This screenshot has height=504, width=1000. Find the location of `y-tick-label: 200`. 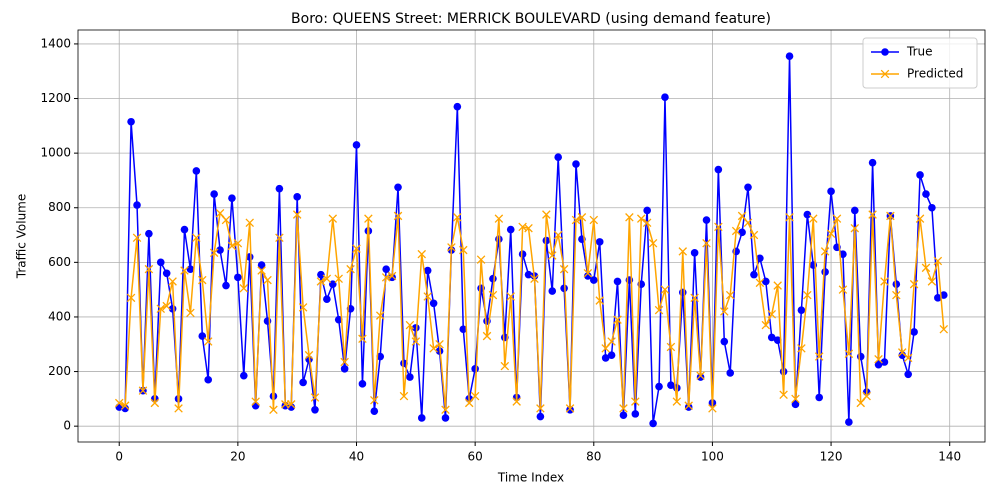

y-tick-label: 200 is located at coordinates (59, 371).